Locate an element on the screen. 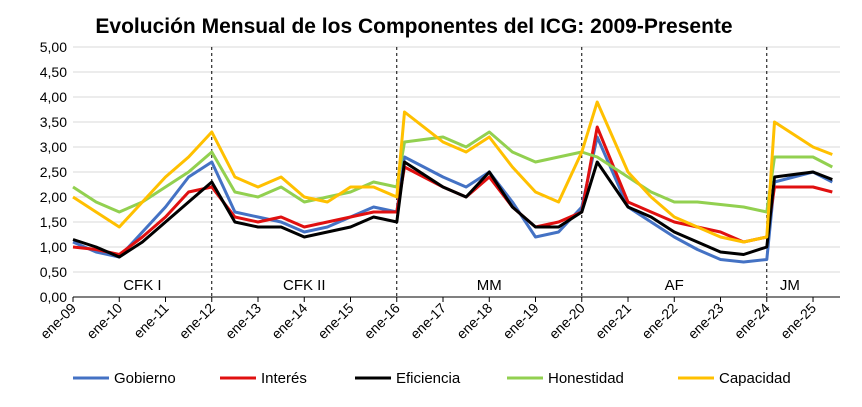 The width and height of the screenshot is (862, 407). legend-label: Eficiencia is located at coordinates (428, 378).